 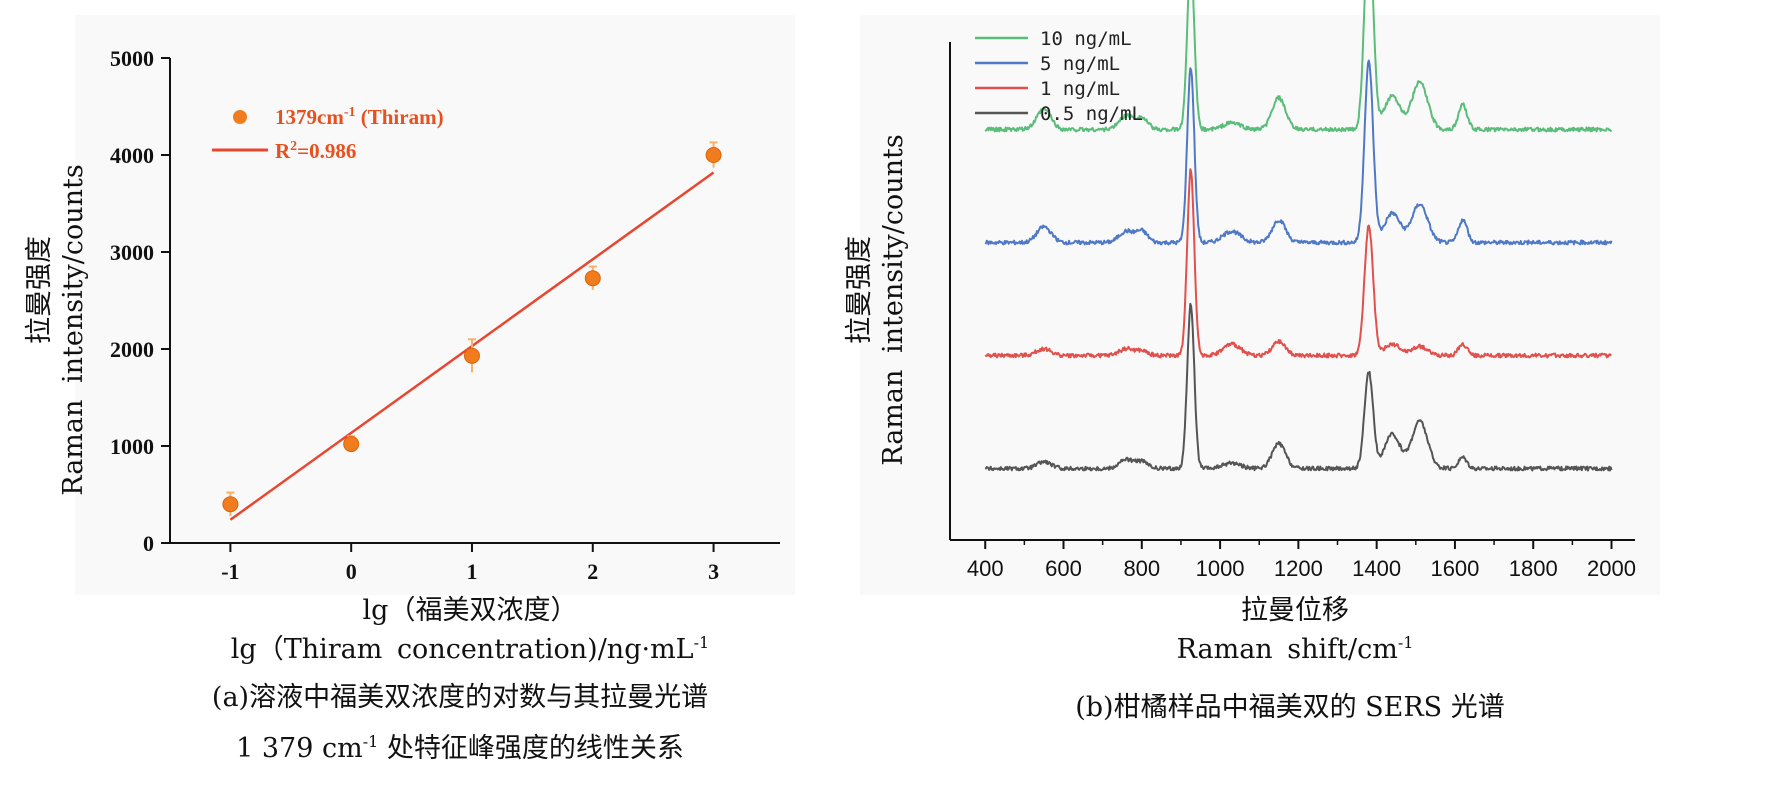 I want to click on panel-a-x-tick-label: -1, so click(x=230, y=571).